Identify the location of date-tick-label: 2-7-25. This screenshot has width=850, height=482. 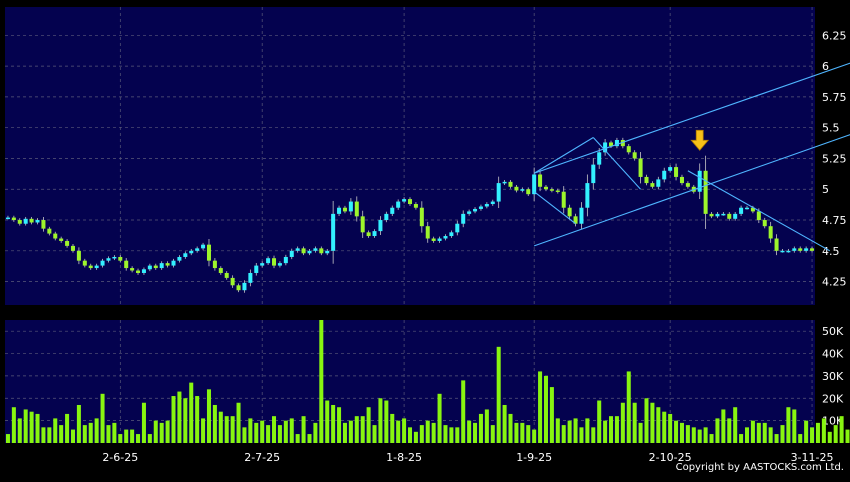
(262, 457).